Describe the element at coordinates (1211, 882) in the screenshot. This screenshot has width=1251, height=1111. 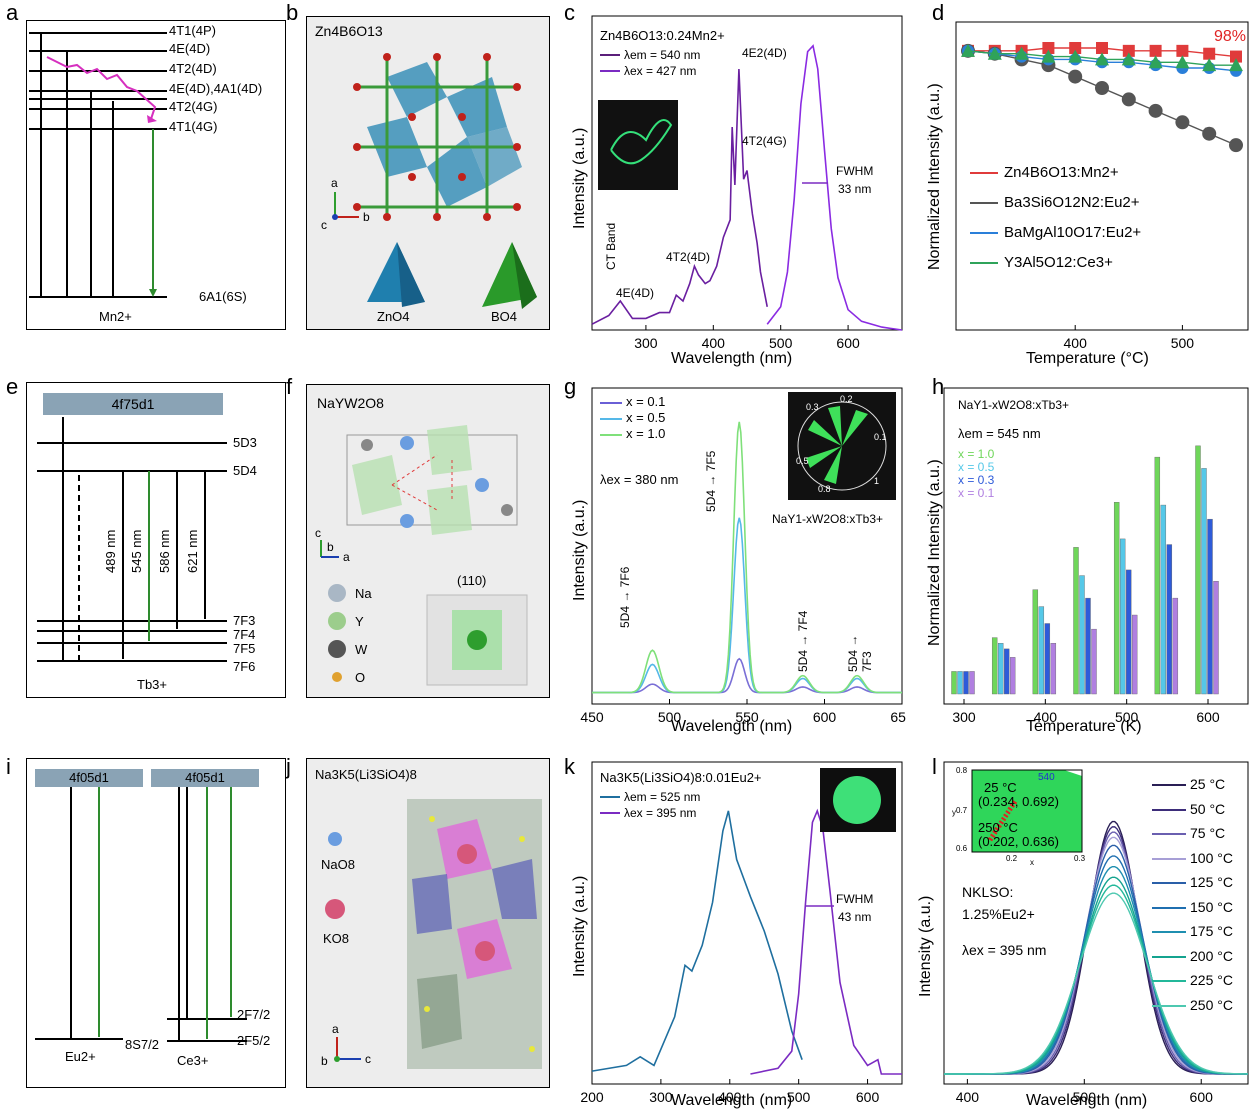
I see `l-legend-text: 125 °C` at that location.